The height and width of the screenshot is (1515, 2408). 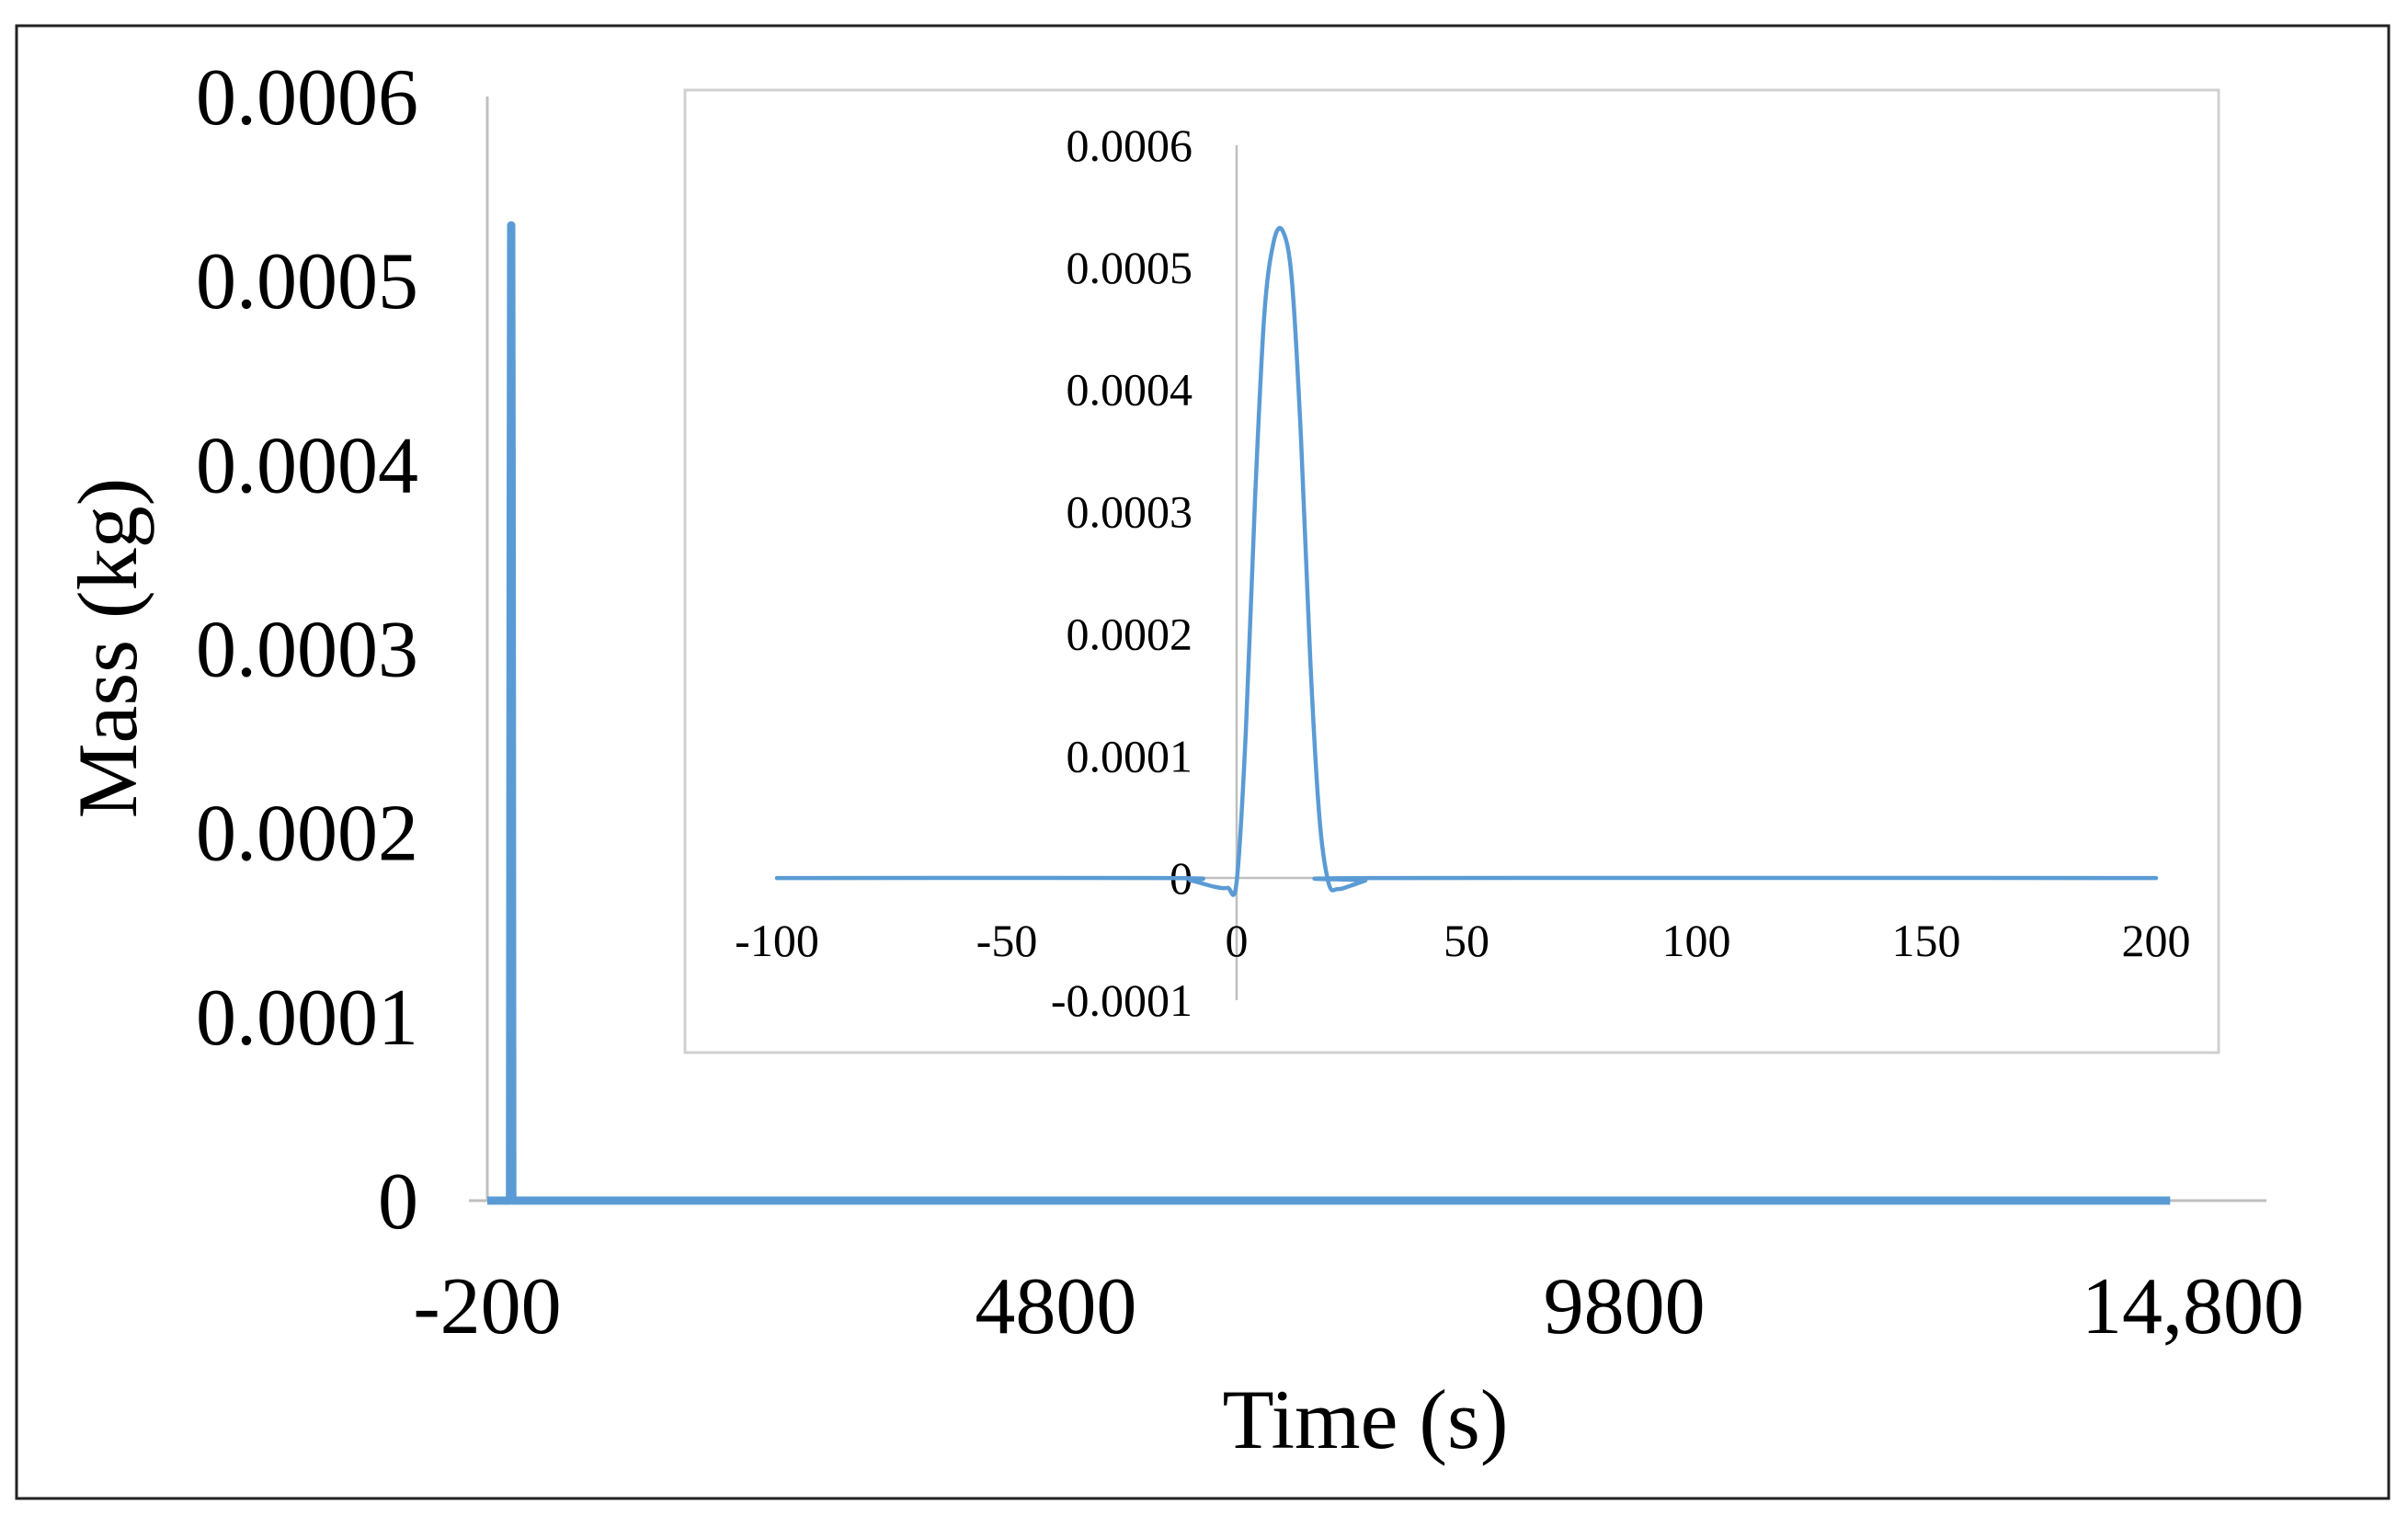 I want to click on main-y-tick-label: 0.0005, so click(x=307, y=281).